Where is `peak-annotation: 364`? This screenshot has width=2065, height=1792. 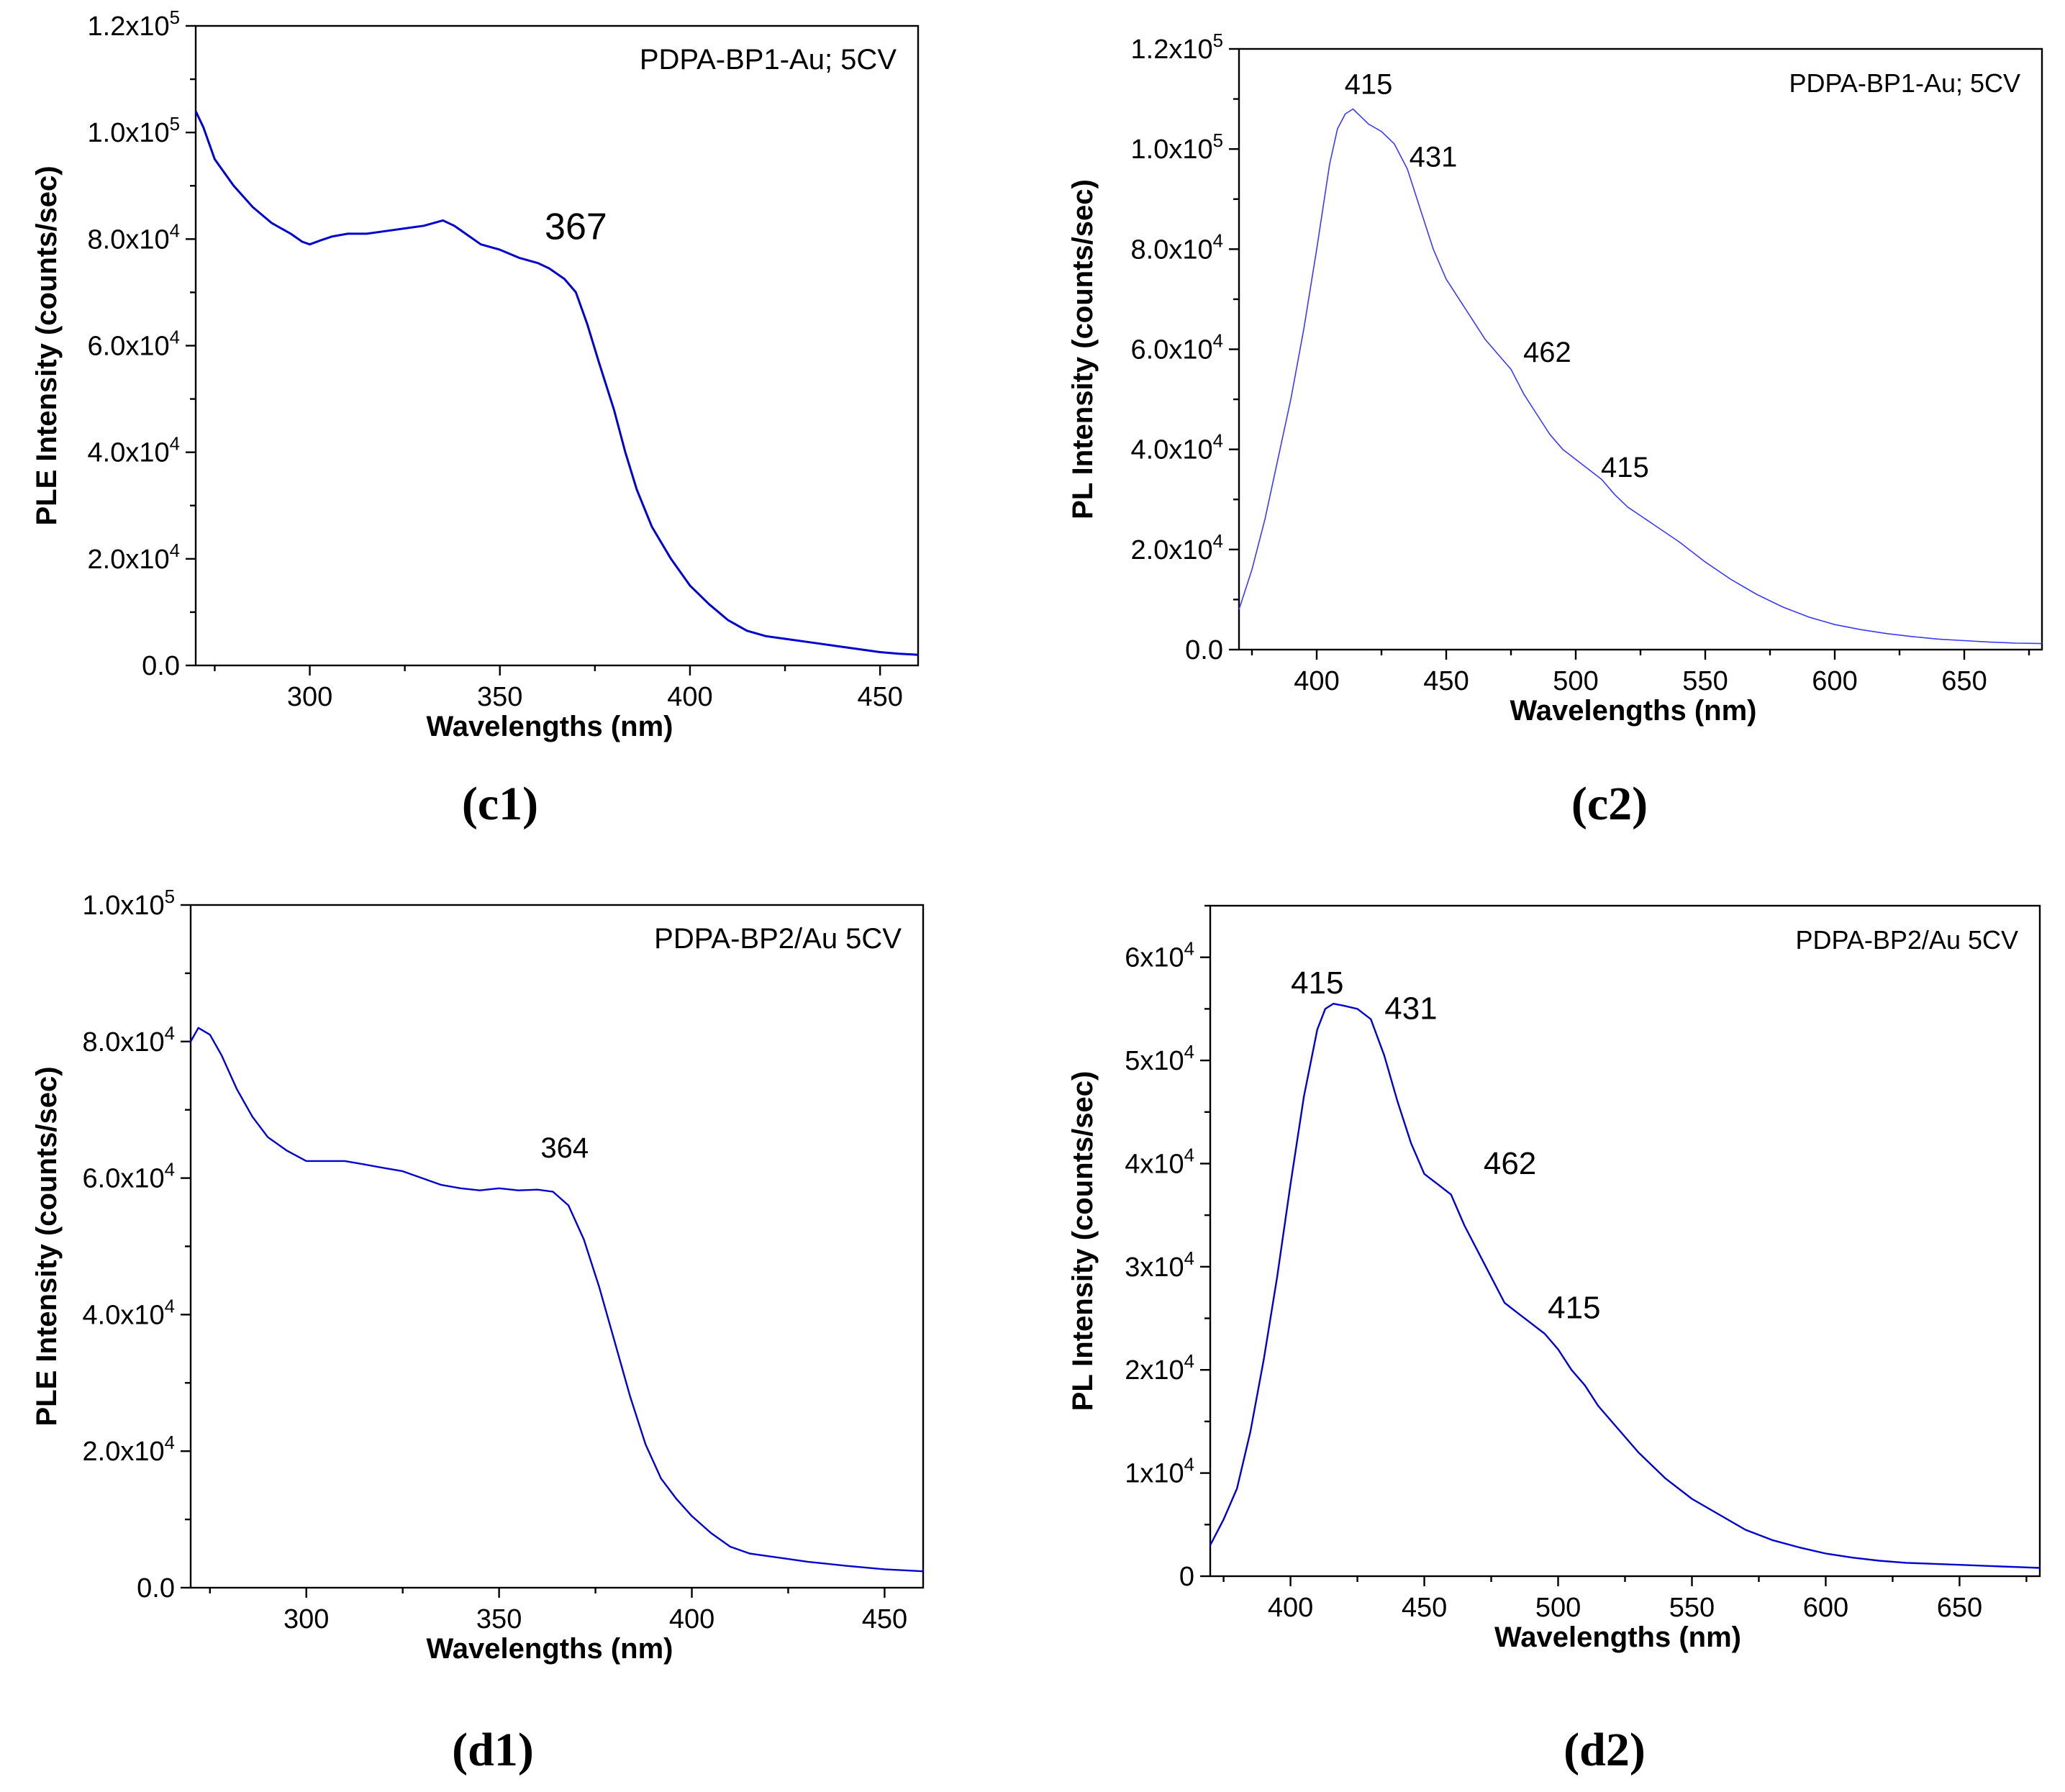 peak-annotation: 364 is located at coordinates (564, 1148).